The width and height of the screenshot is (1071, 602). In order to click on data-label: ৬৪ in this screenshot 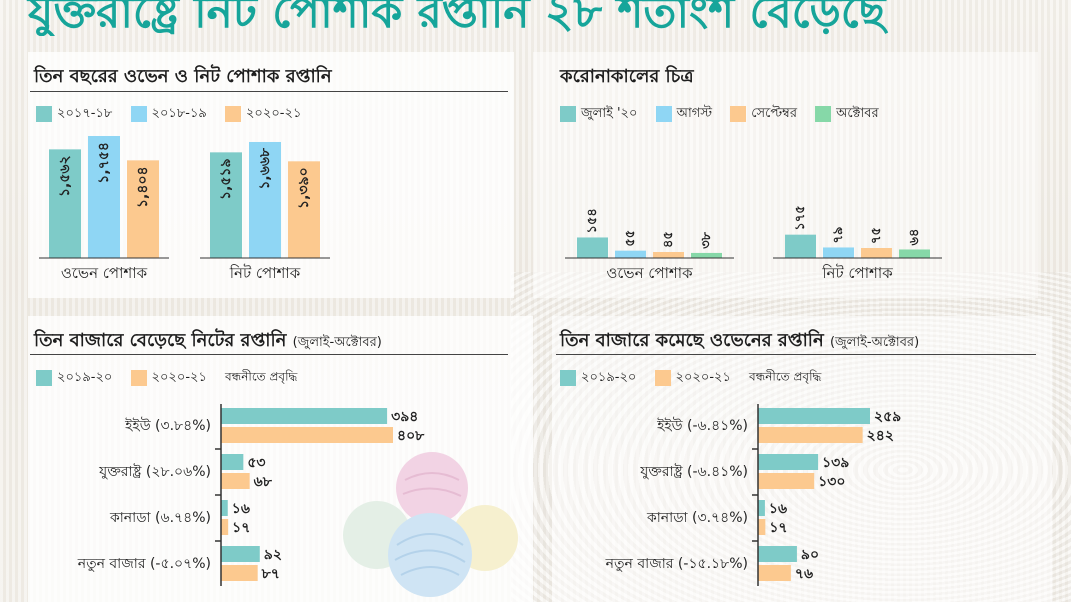, I will do `click(914, 237)`.